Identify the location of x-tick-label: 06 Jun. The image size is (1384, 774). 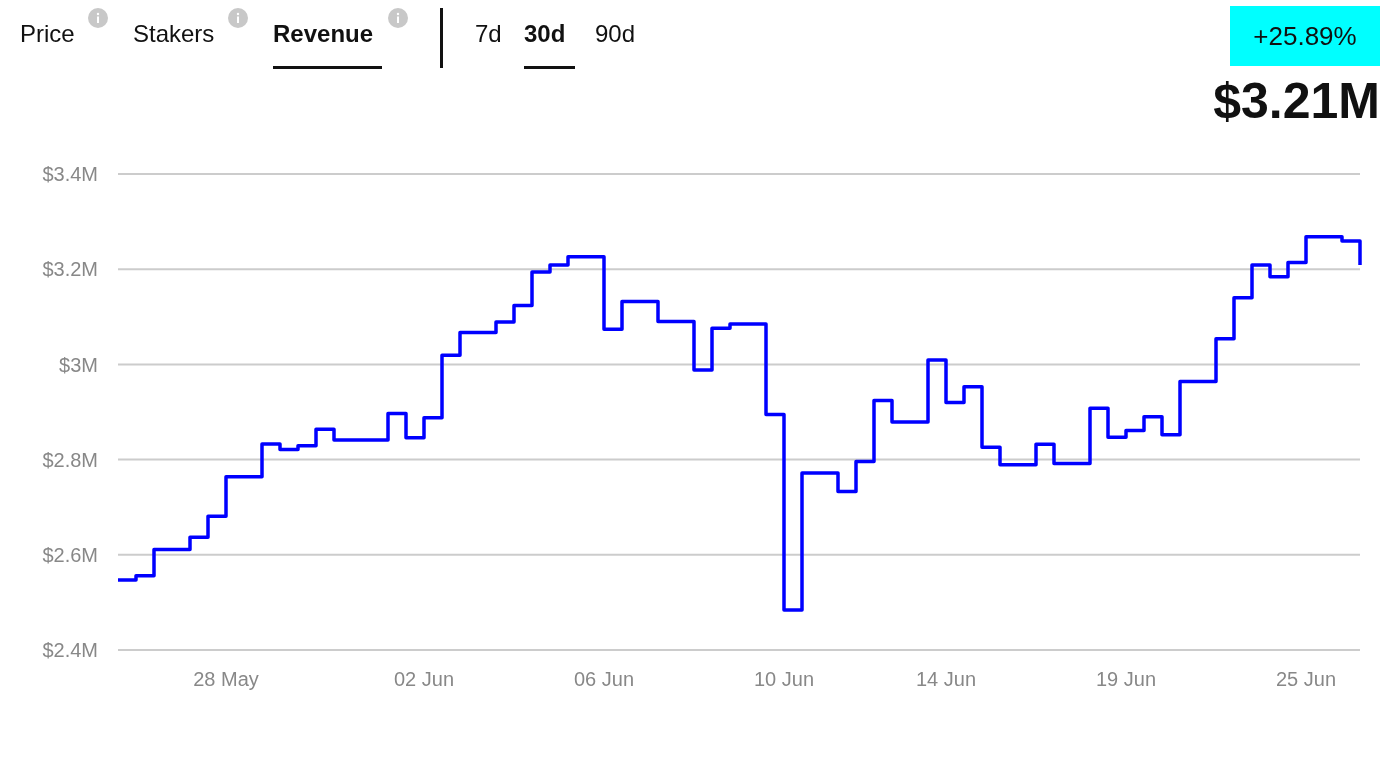
(604, 679).